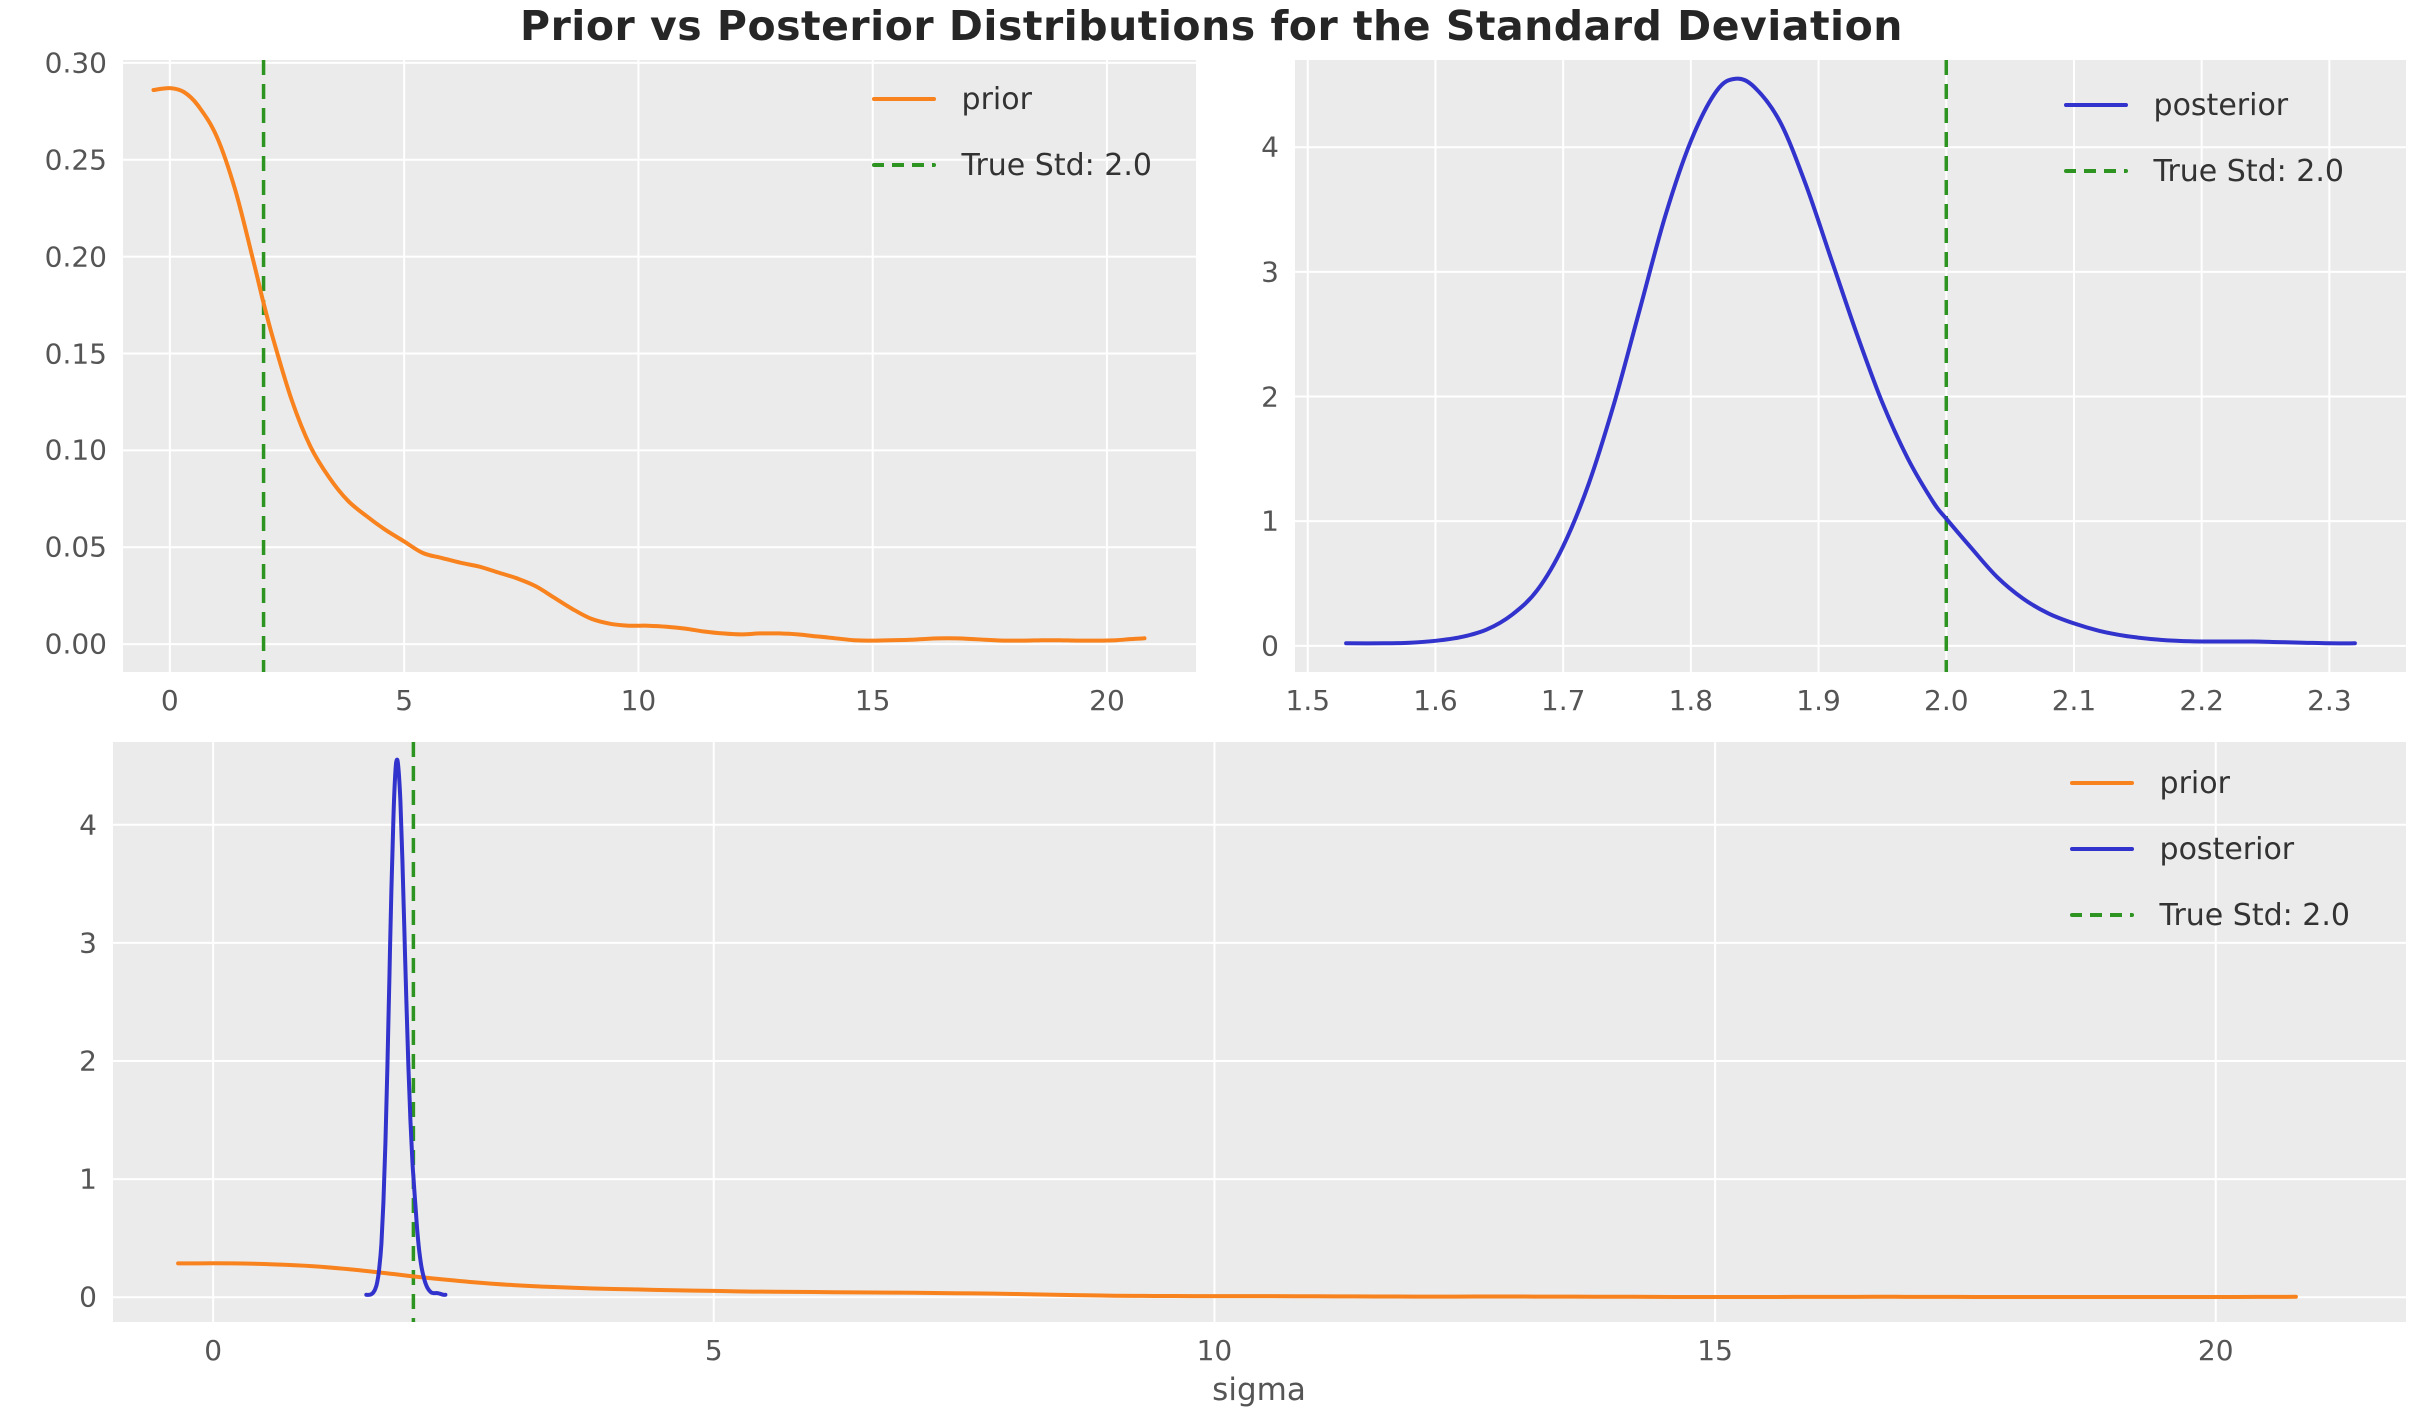  Describe the element at coordinates (75, 257) in the screenshot. I see `y-tick-label: 0.20` at that location.